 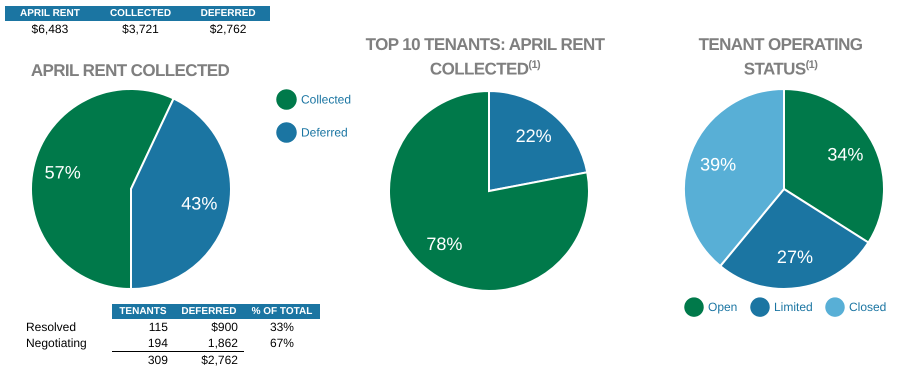 I want to click on data-label: 43%, so click(x=199, y=203).